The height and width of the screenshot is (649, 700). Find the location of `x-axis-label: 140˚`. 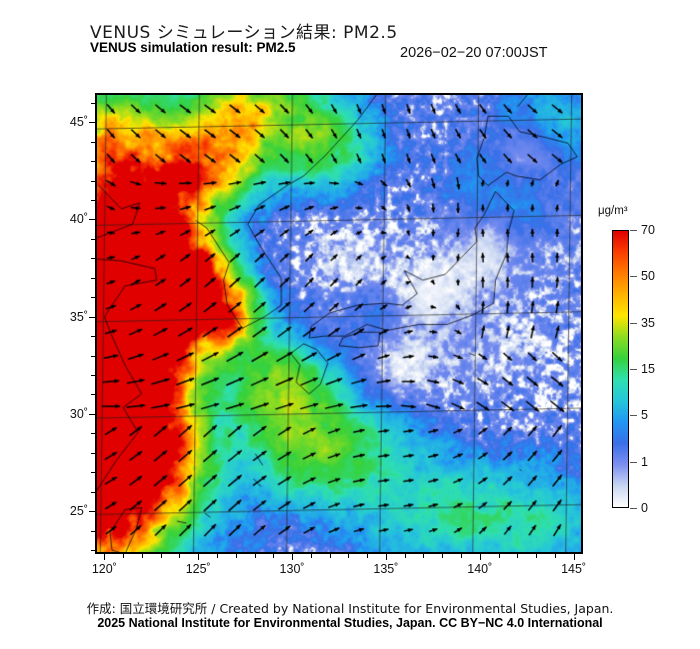

x-axis-label: 140˚ is located at coordinates (480, 569).